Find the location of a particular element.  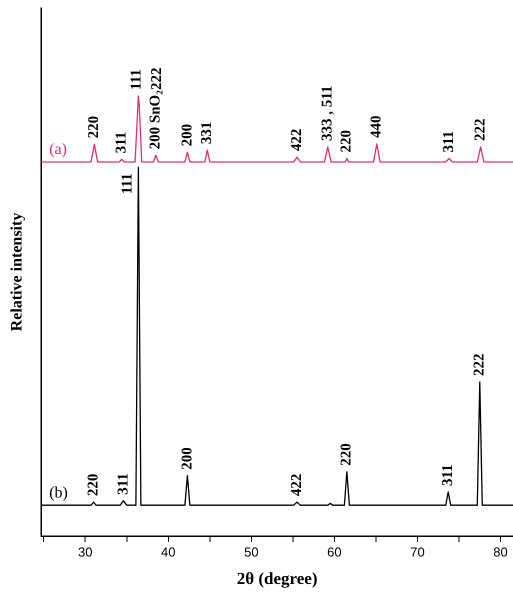

x-tick-label: 30 is located at coordinates (85, 552).